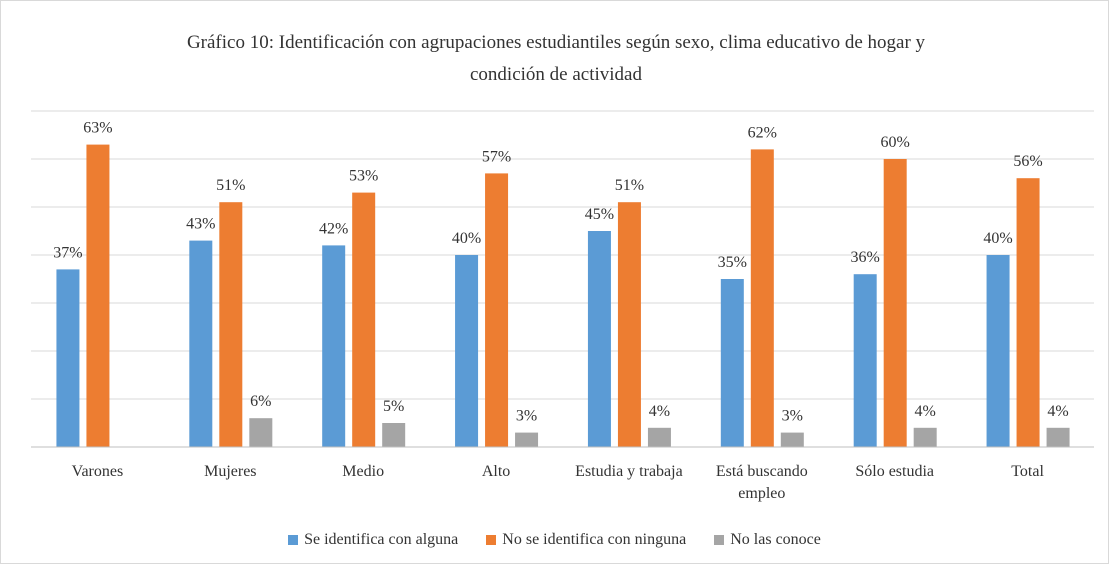 This screenshot has width=1109, height=564. What do you see at coordinates (363, 471) in the screenshot?
I see `x-tick-label: Medio` at bounding box center [363, 471].